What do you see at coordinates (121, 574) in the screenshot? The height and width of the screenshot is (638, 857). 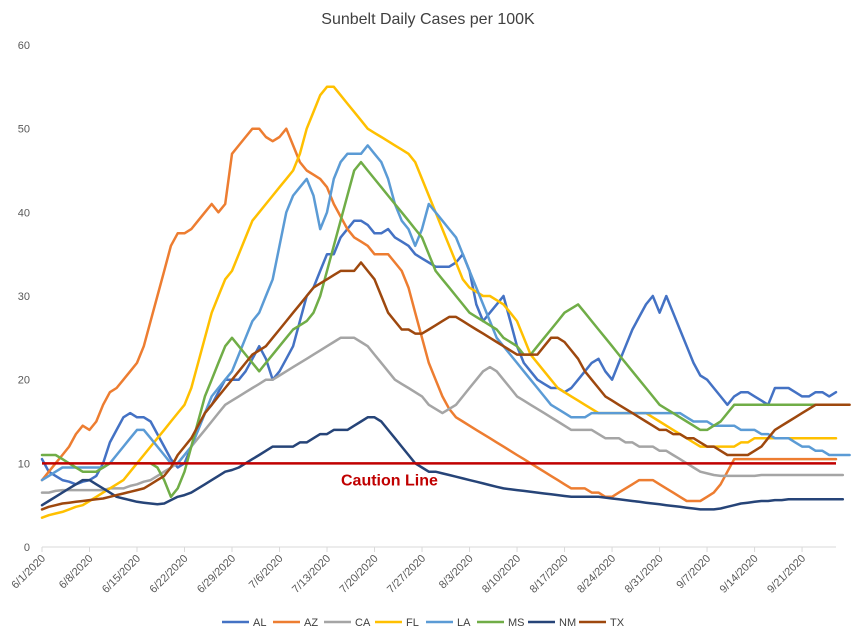 I see `x-tick-label: 6/15/2020` at bounding box center [121, 574].